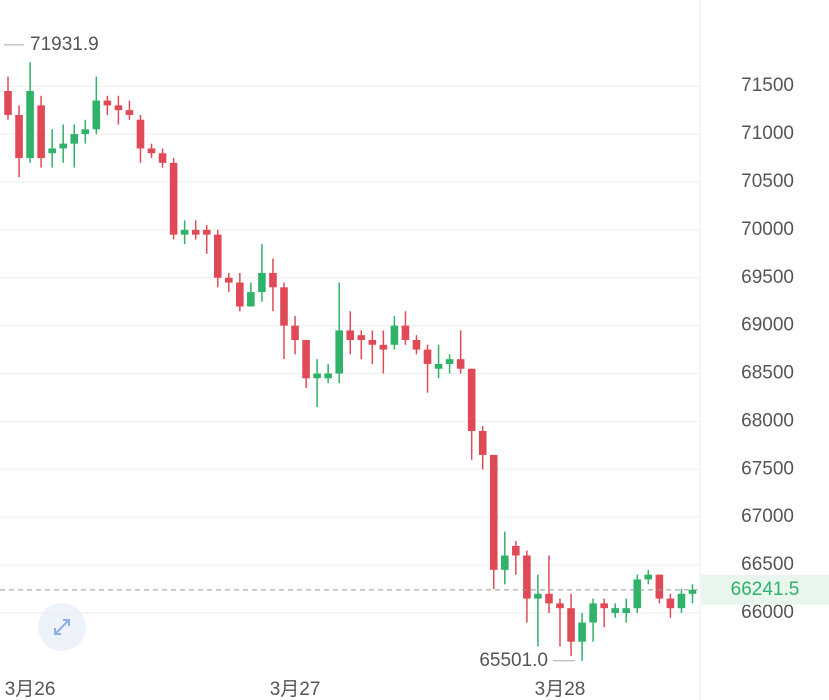  Describe the element at coordinates (767, 373) in the screenshot. I see `y-tick-label: 68500` at that location.